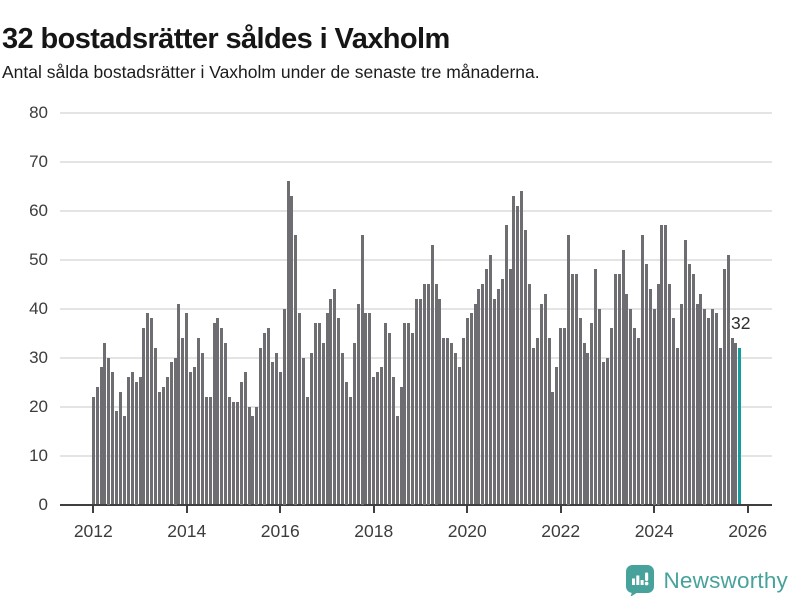  Describe the element at coordinates (654, 531) in the screenshot. I see `x-axis-tick-label: 2024` at that location.